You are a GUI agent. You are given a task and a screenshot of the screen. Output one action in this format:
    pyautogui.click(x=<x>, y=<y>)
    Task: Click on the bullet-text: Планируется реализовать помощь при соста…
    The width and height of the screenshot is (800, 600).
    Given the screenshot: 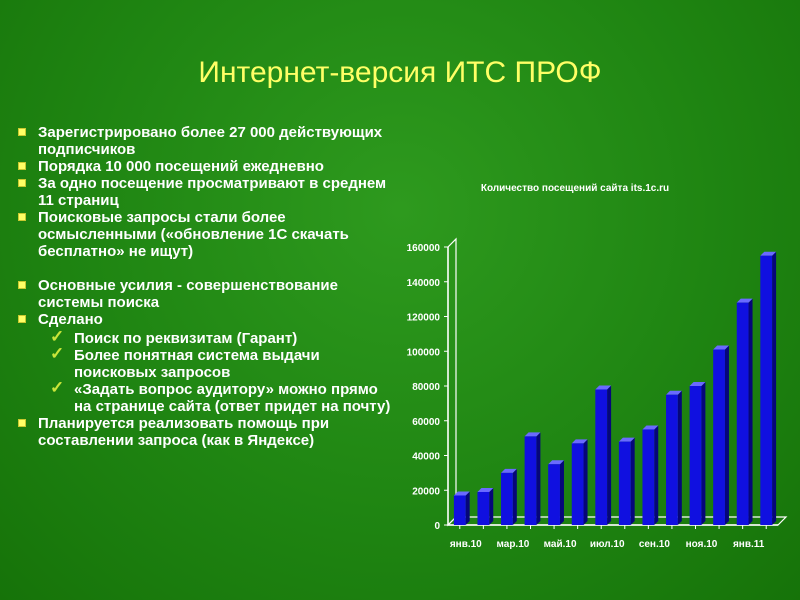 What is the action you would take?
    pyautogui.click(x=184, y=432)
    